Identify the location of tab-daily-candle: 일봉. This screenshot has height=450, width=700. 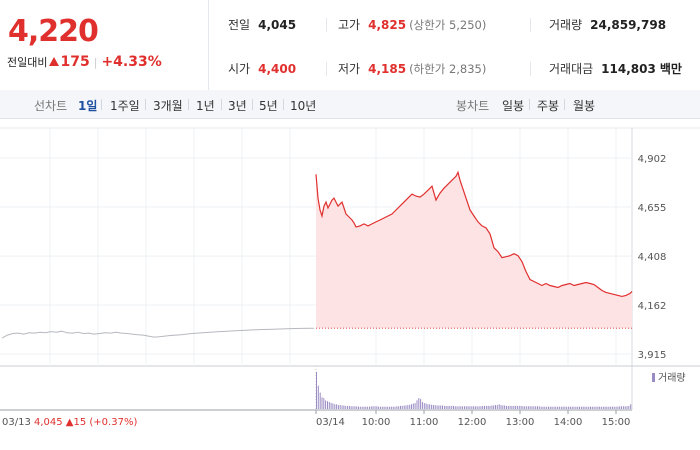
(513, 106).